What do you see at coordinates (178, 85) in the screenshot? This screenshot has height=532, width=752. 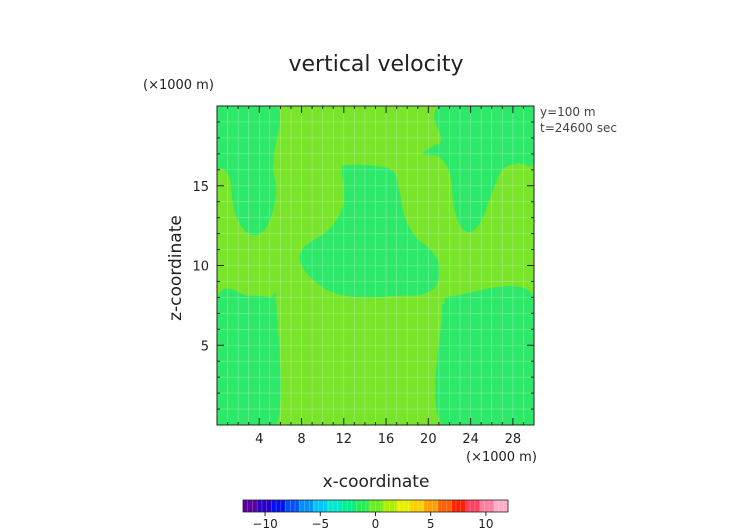 I see `y-unit-label: (×1000 m)` at bounding box center [178, 85].